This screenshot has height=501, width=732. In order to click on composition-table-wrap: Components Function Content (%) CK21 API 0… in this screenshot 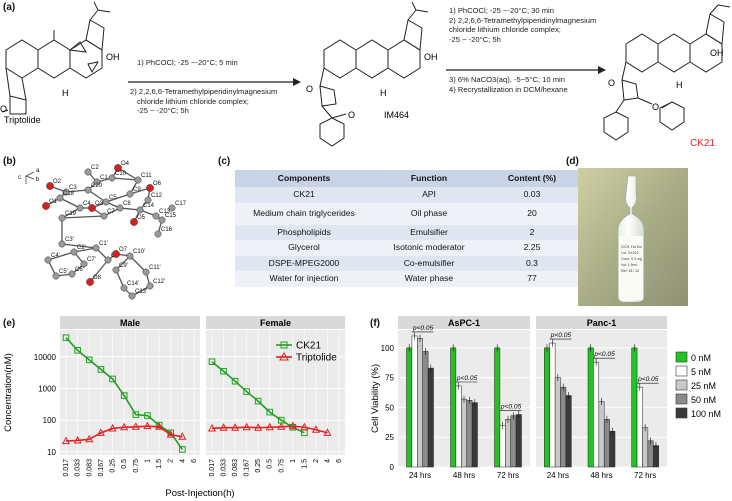, I will do `click(407, 228)`.